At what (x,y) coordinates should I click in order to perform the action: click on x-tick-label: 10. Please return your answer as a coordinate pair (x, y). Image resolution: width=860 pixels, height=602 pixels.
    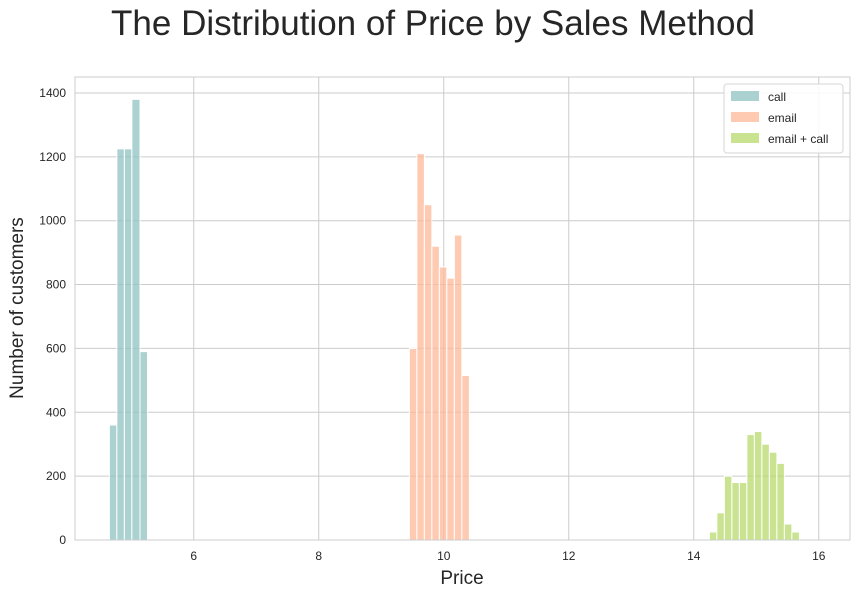
    Looking at the image, I should click on (444, 556).